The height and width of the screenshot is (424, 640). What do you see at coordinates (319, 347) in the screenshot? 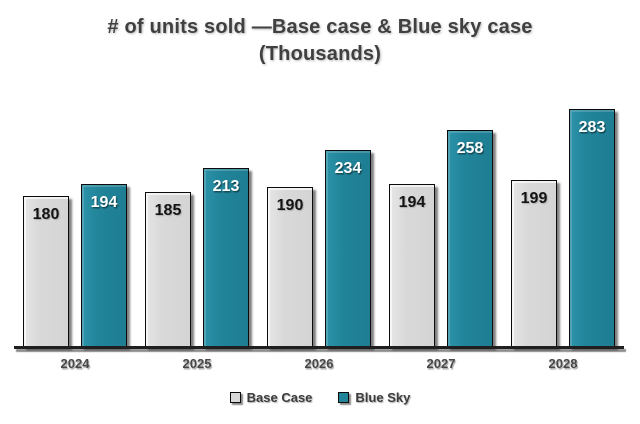
I see `x-axis-line` at bounding box center [319, 347].